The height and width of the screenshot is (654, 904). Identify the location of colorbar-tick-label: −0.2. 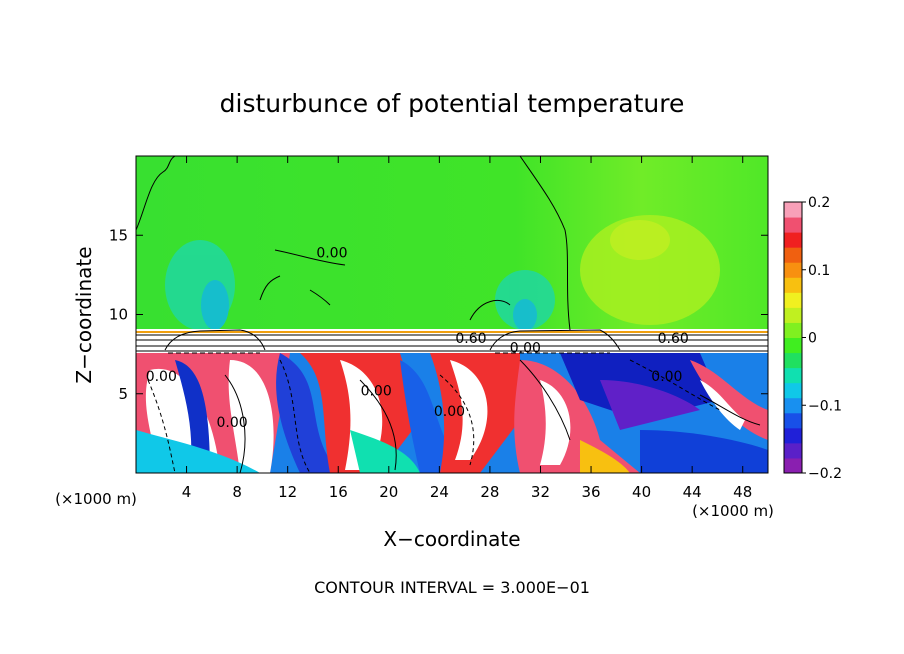
(825, 474).